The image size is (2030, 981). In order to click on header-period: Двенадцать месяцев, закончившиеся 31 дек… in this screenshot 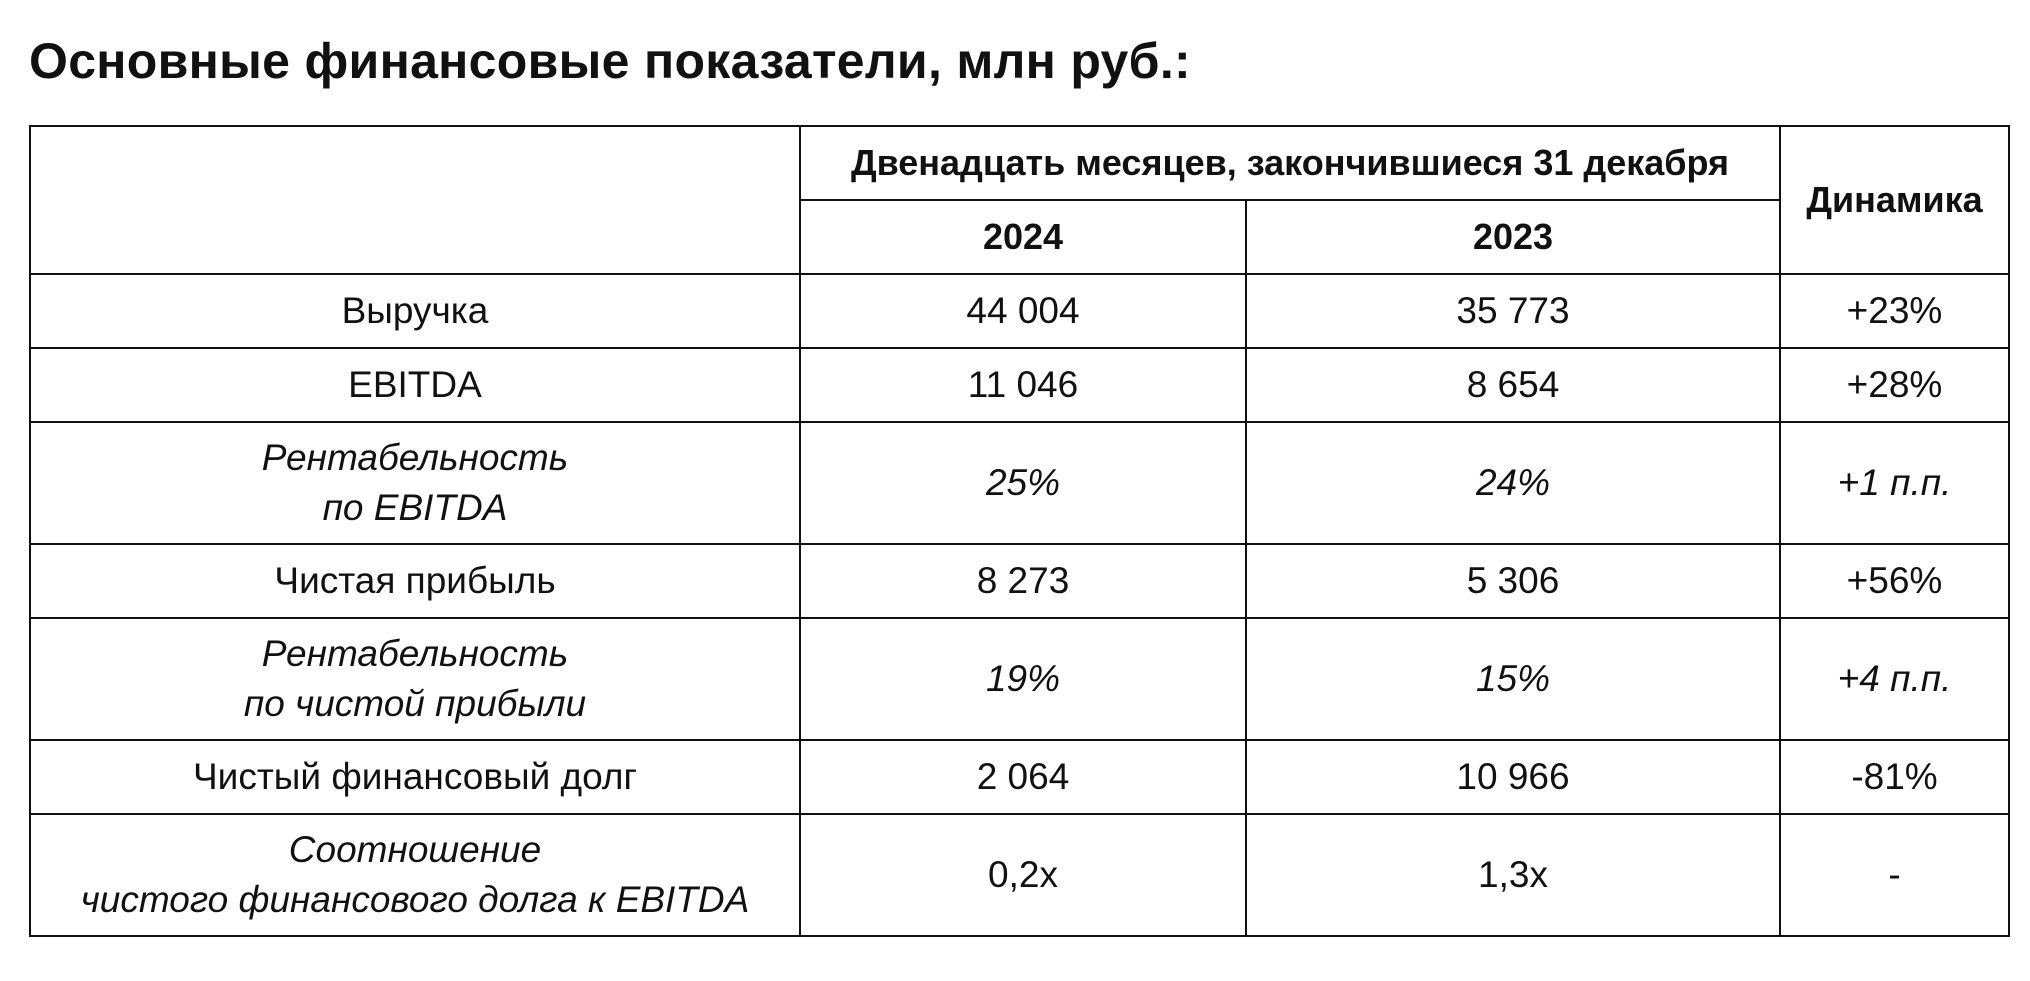, I will do `click(1290, 163)`.